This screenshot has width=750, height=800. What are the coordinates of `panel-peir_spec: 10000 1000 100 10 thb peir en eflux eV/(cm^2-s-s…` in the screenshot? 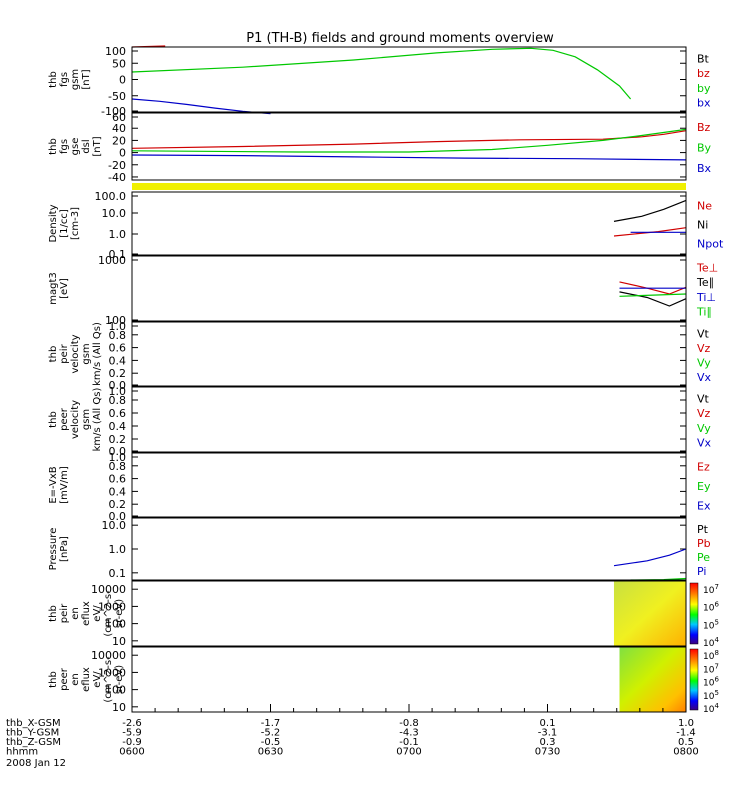 It's located at (383, 614).